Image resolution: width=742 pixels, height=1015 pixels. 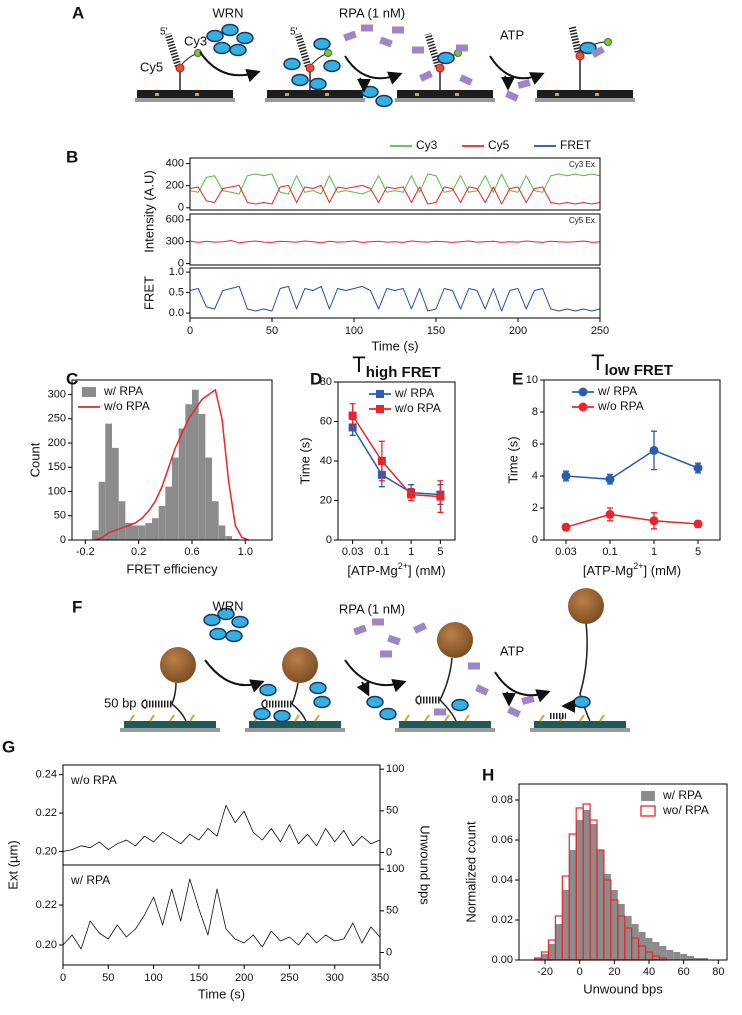 What do you see at coordinates (502, 960) in the screenshot?
I see `y-tick-label: 0.00` at bounding box center [502, 960].